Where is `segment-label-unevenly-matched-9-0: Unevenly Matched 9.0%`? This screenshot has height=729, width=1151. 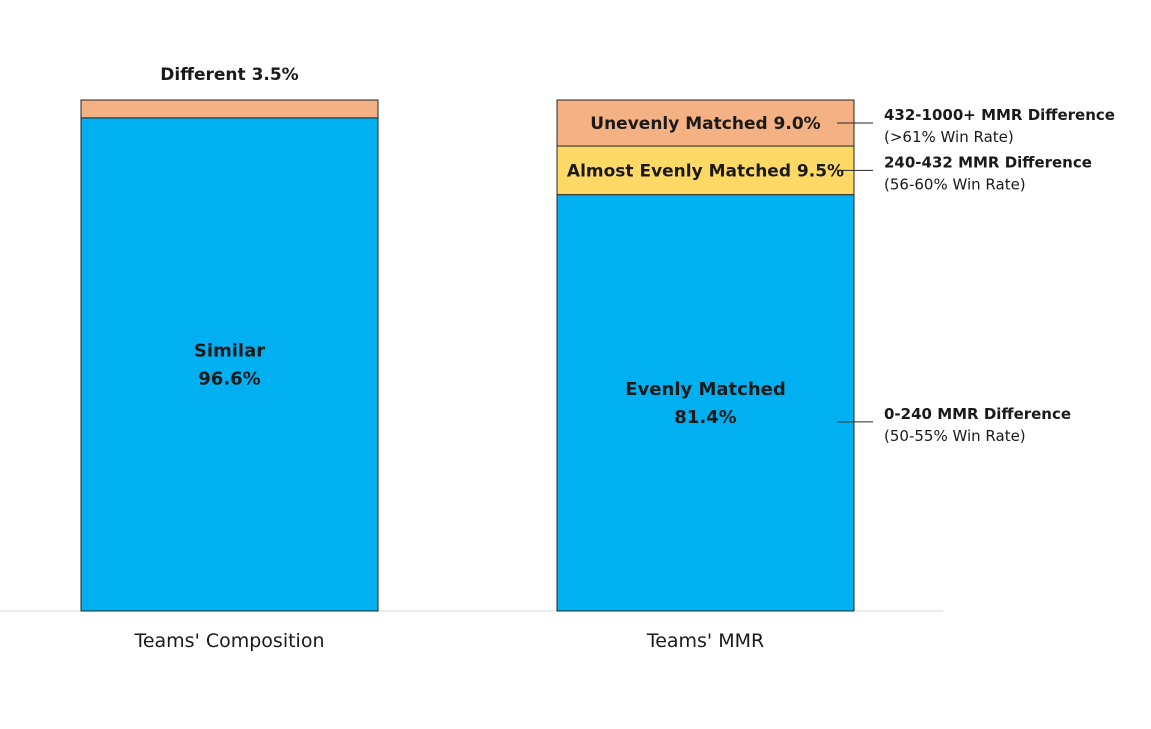 segment-label-unevenly-matched-9-0: Unevenly Matched 9.0% is located at coordinates (705, 124).